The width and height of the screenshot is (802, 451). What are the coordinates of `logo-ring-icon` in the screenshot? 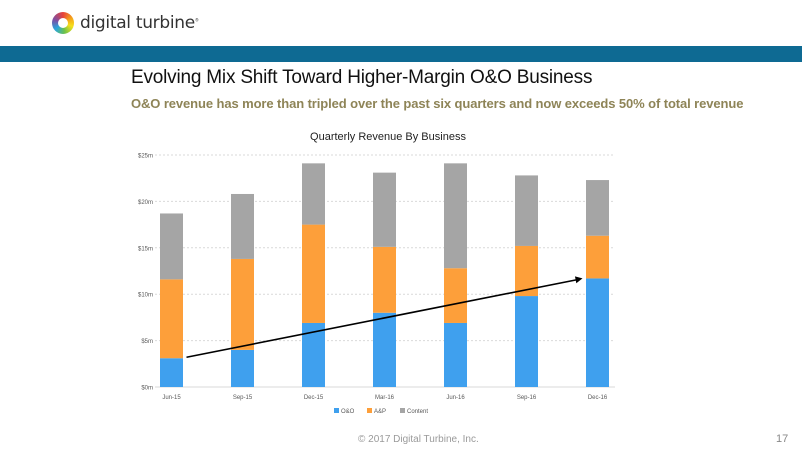 It's located at (63, 23).